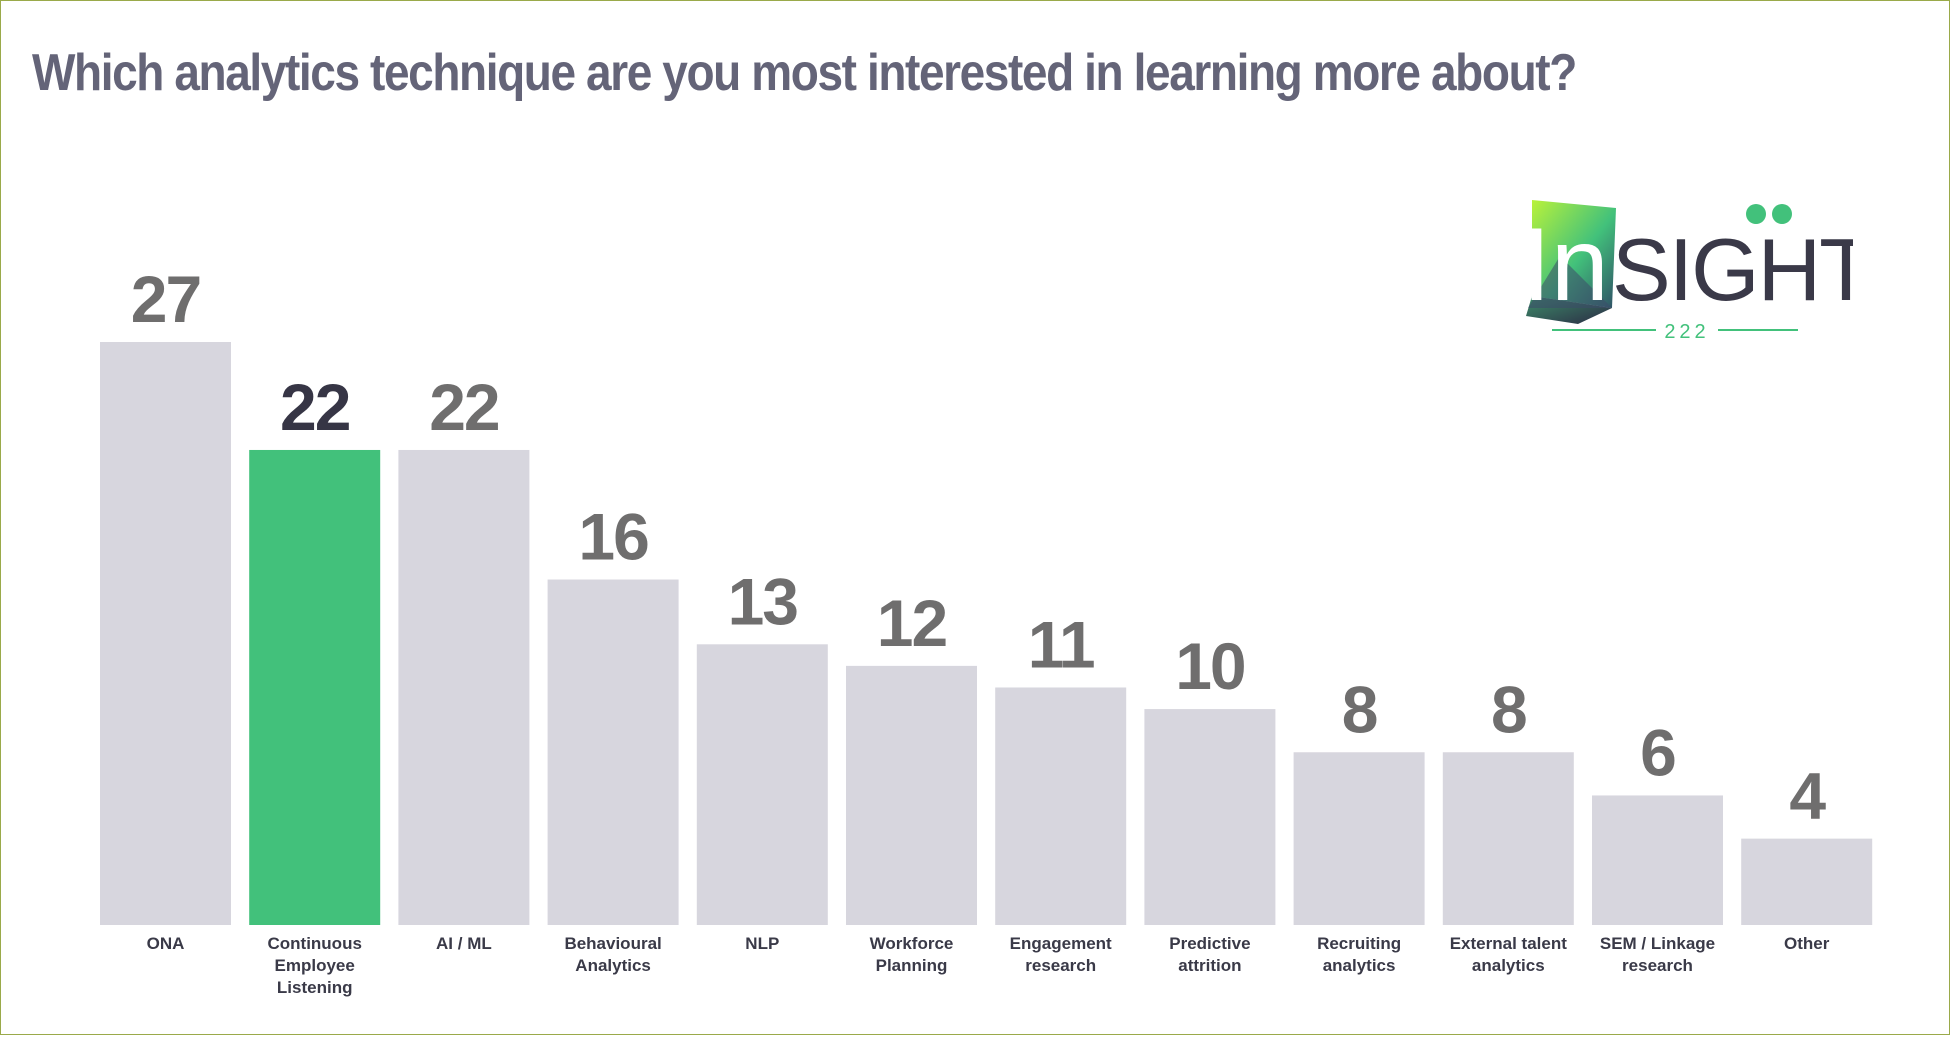  What do you see at coordinates (1508, 709) in the screenshot?
I see `value-label-9: 8` at bounding box center [1508, 709].